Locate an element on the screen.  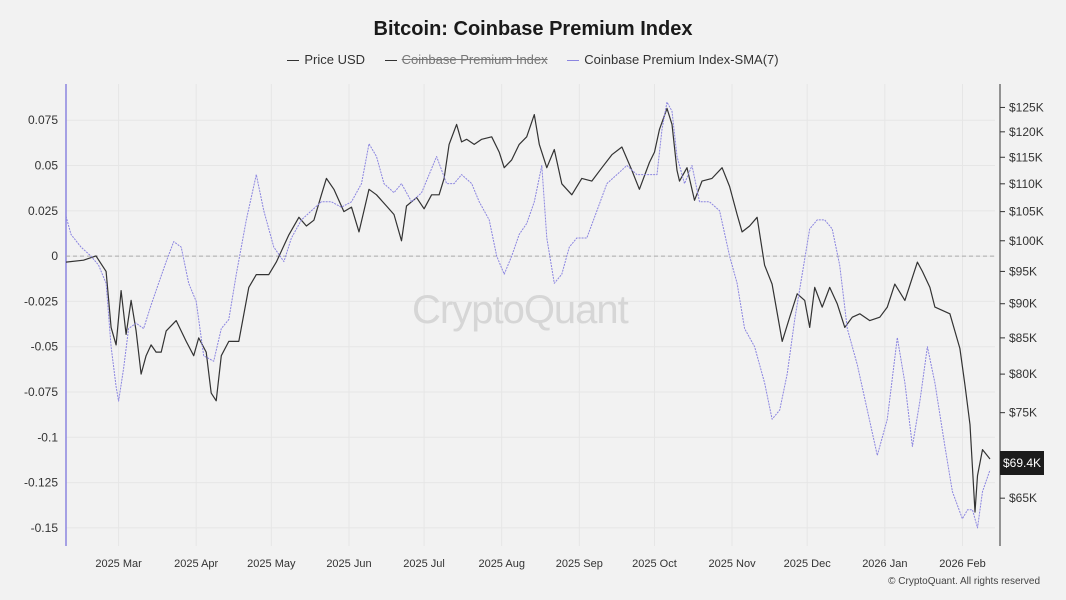
x-tick-label: 2025 Apr is located at coordinates (196, 564).